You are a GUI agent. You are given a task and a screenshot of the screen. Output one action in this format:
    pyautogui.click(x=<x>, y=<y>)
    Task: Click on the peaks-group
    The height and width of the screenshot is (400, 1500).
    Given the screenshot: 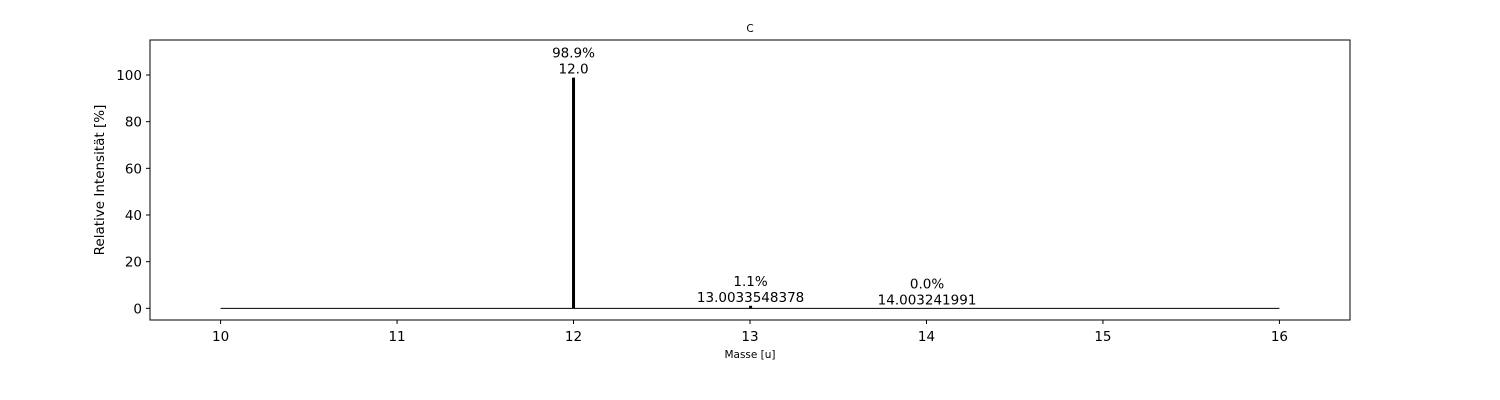 What is the action you would take?
    pyautogui.click(x=662, y=193)
    